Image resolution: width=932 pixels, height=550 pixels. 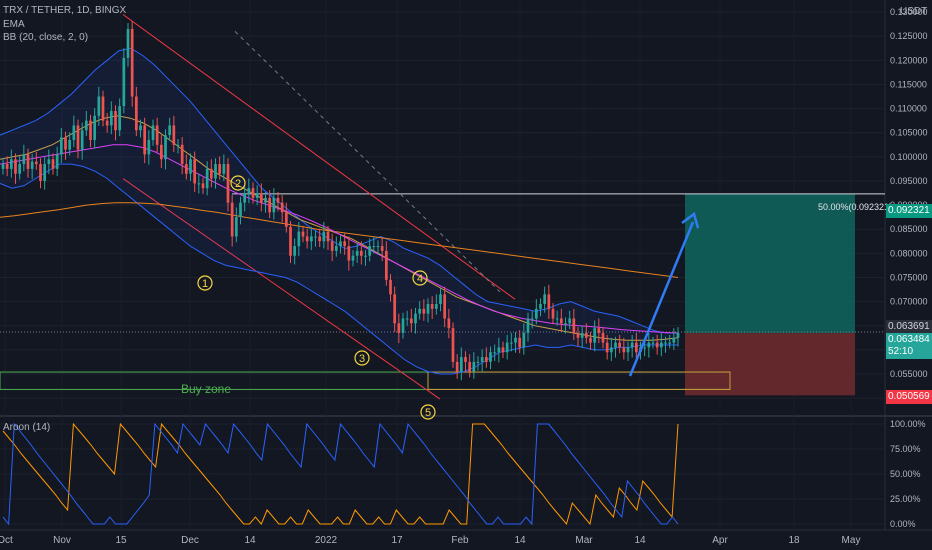 I want to click on buy-zone-label: Buy zone, so click(x=206, y=389).